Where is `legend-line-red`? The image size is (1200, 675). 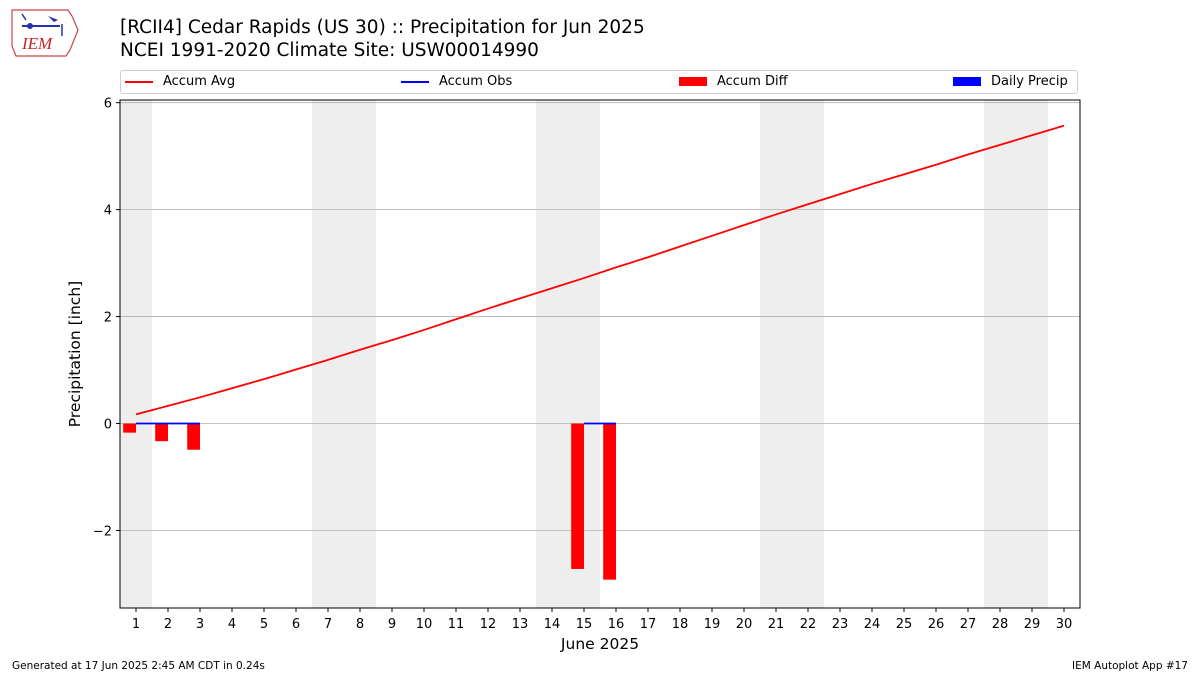
legend-line-red is located at coordinates (139, 81).